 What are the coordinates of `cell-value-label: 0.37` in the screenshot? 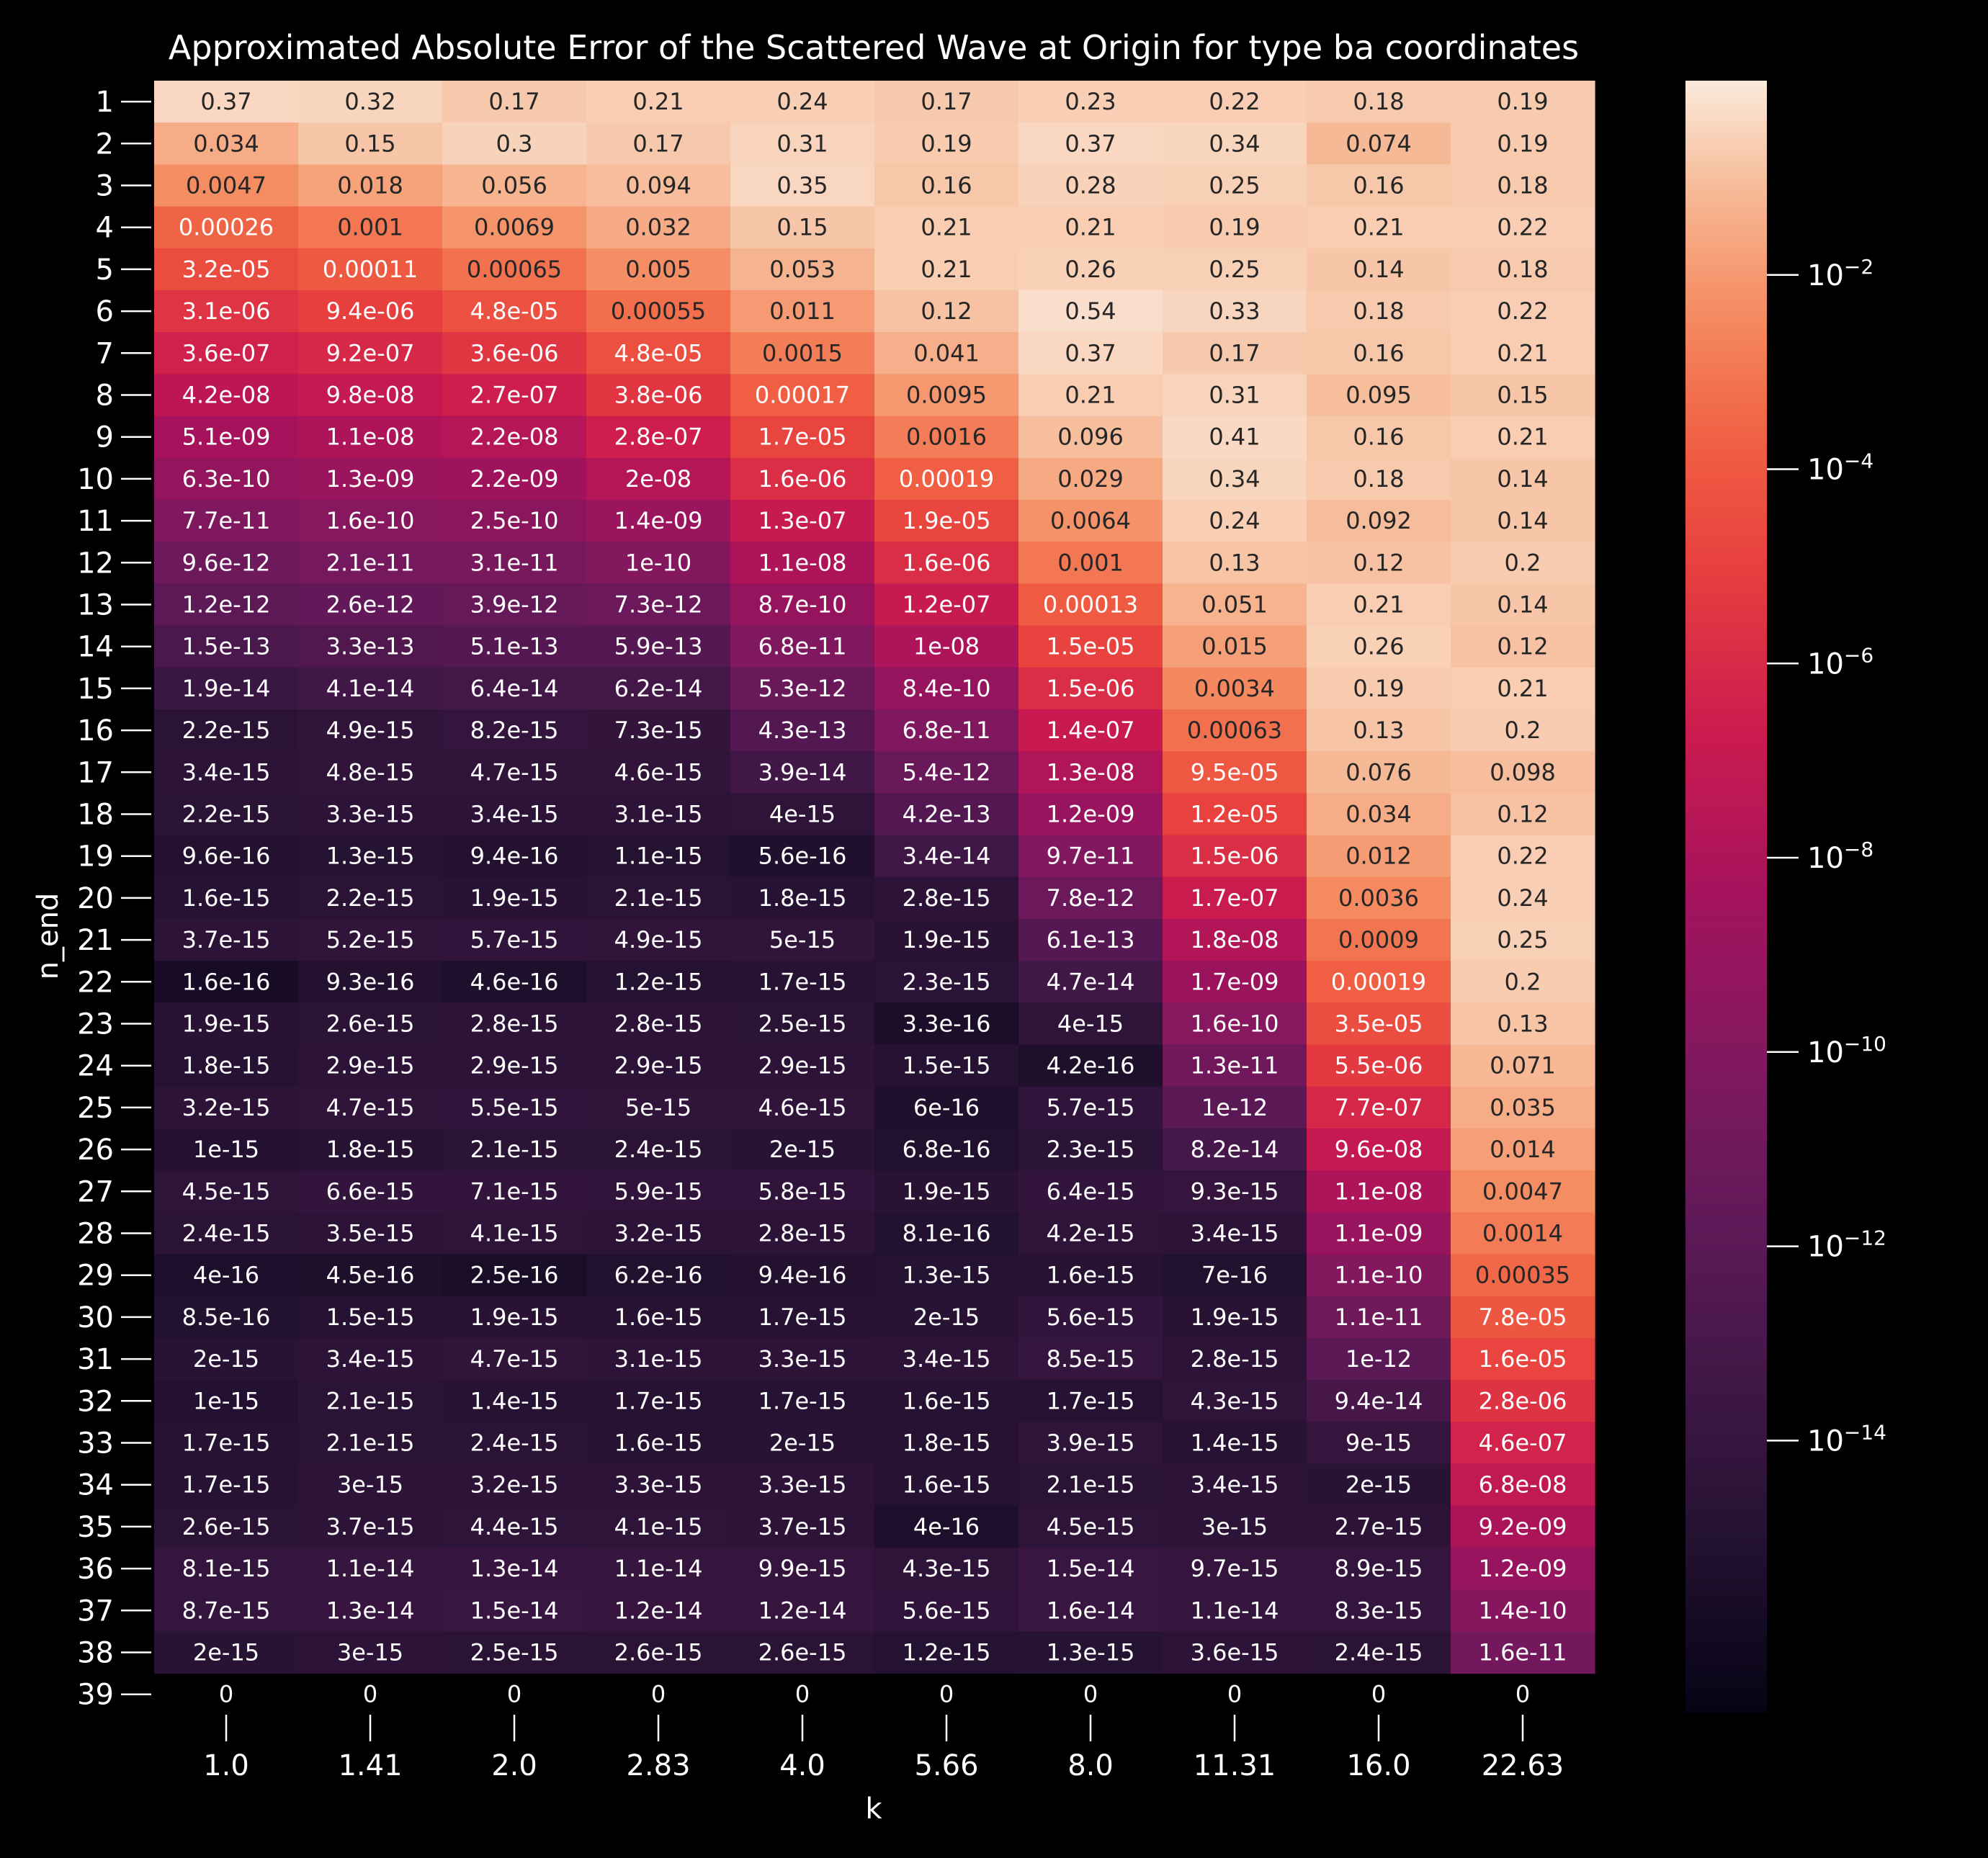 It's located at (1090, 143).